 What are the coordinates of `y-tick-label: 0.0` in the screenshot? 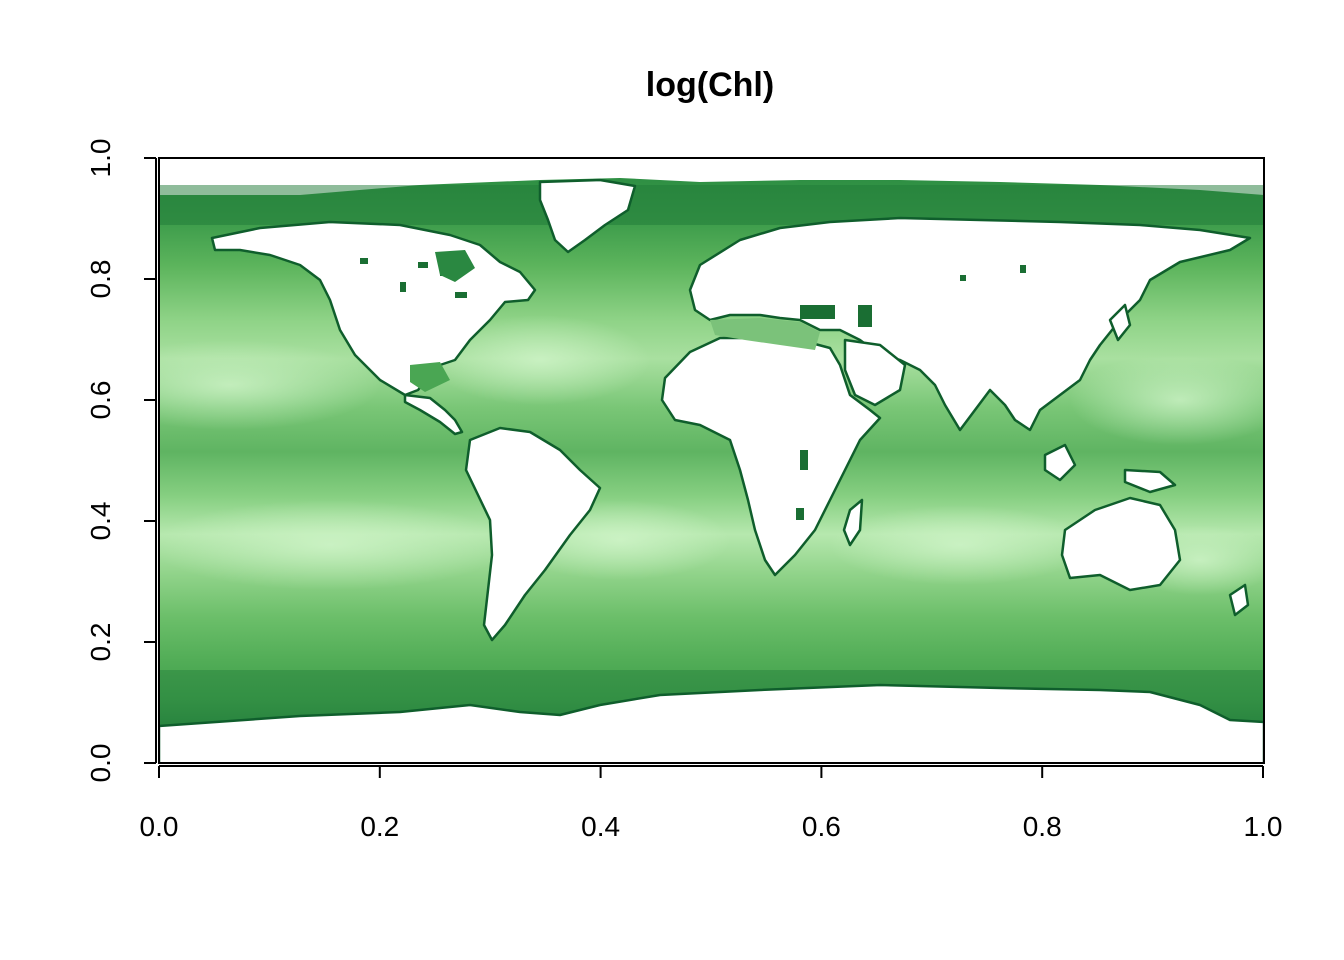 It's located at (100, 763).